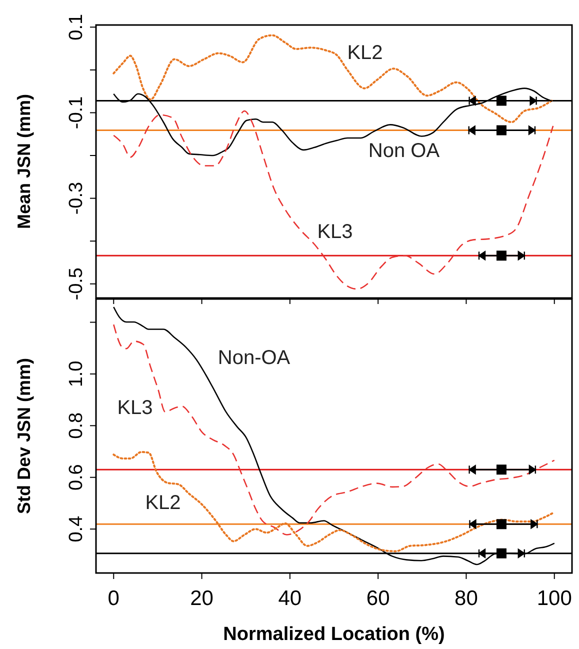  I want to click on y-tick-label: 0.4, so click(76, 528).